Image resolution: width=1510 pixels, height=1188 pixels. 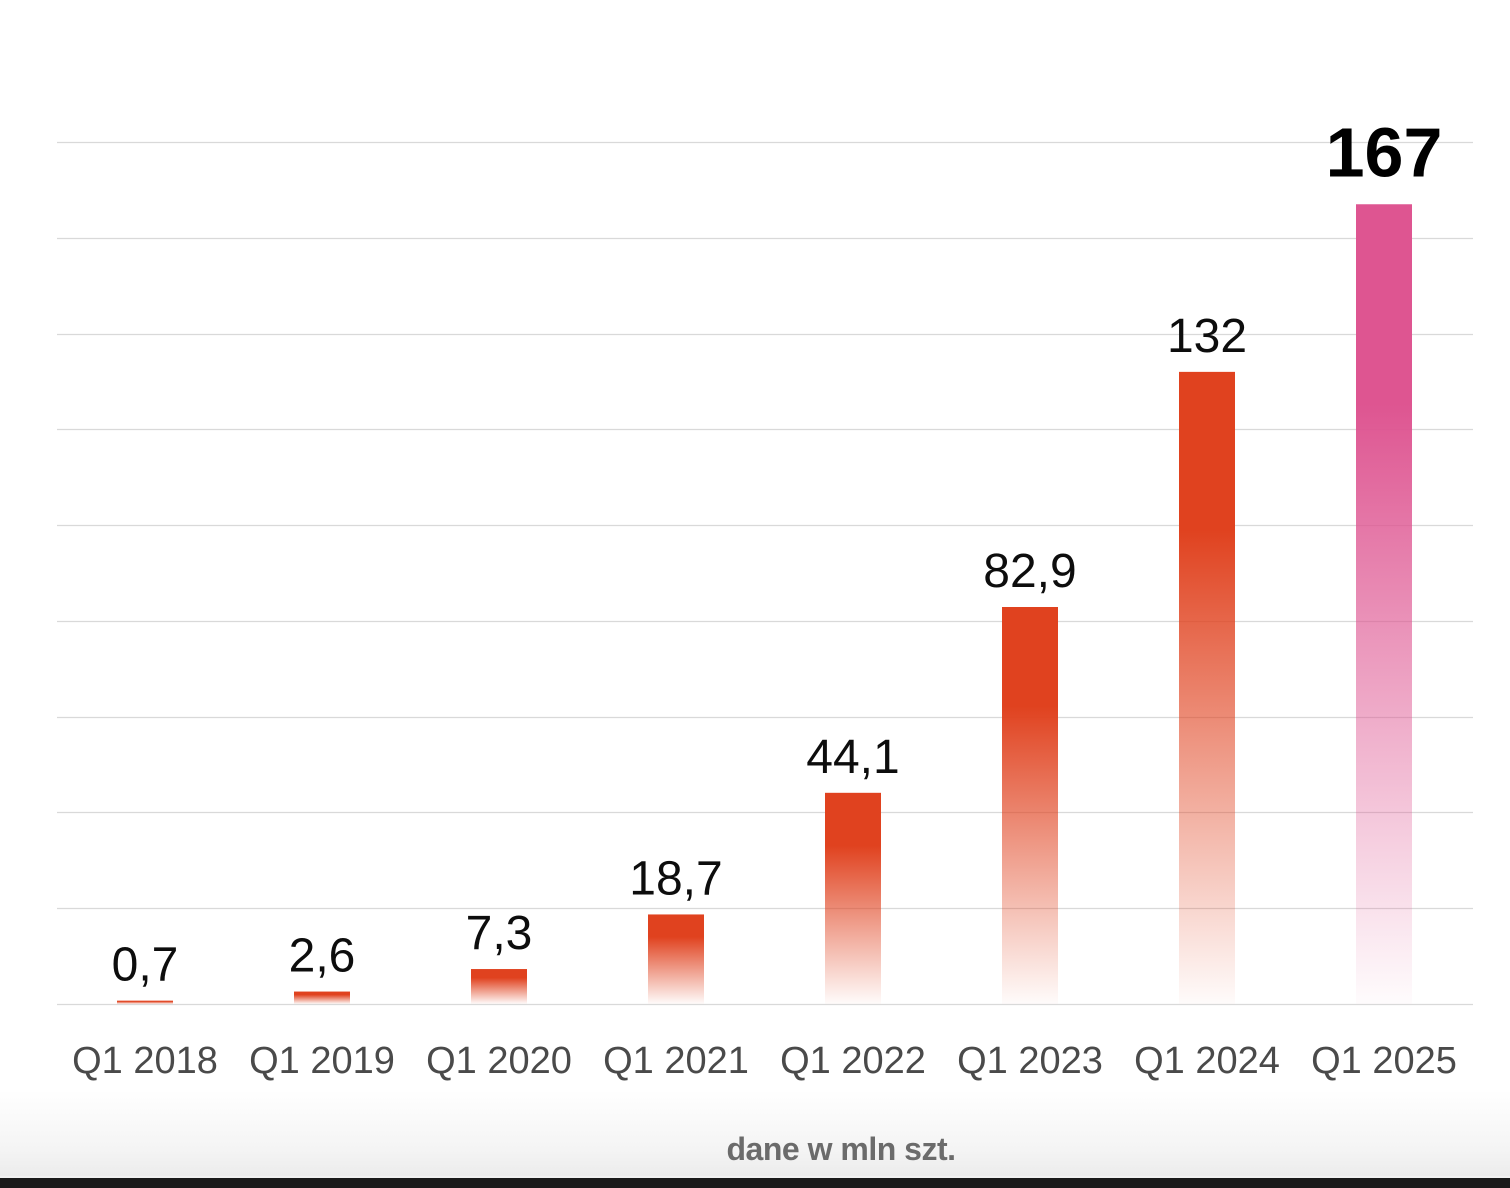 What do you see at coordinates (853, 898) in the screenshot?
I see `bar-q1-2022` at bounding box center [853, 898].